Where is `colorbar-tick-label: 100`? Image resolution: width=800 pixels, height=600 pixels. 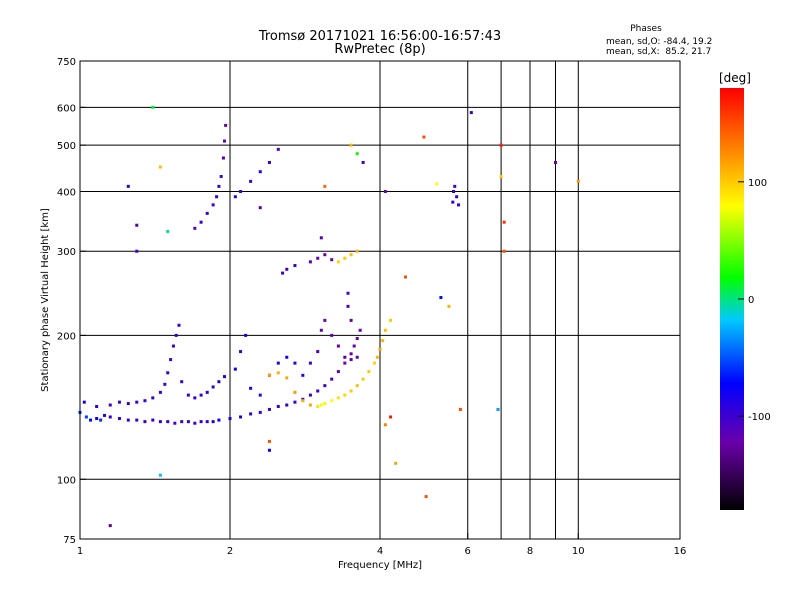 colorbar-tick-label: 100 is located at coordinates (757, 183).